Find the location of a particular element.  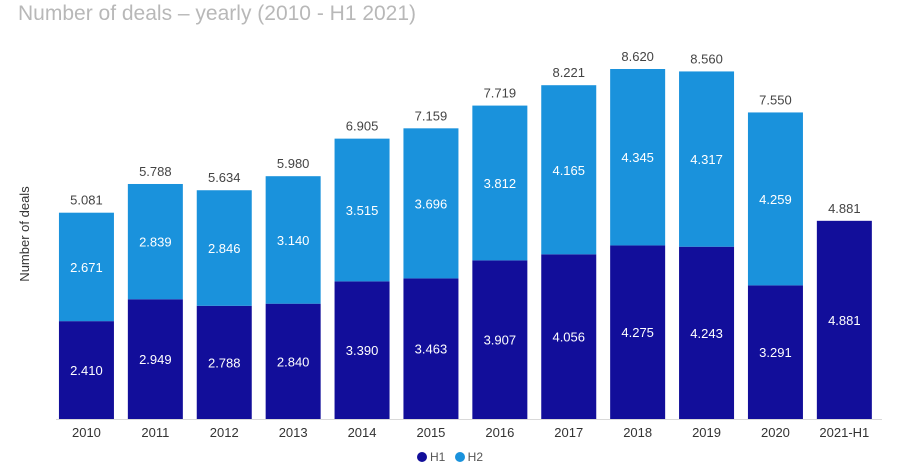

total-label-2013: 5.980 is located at coordinates (293, 163).